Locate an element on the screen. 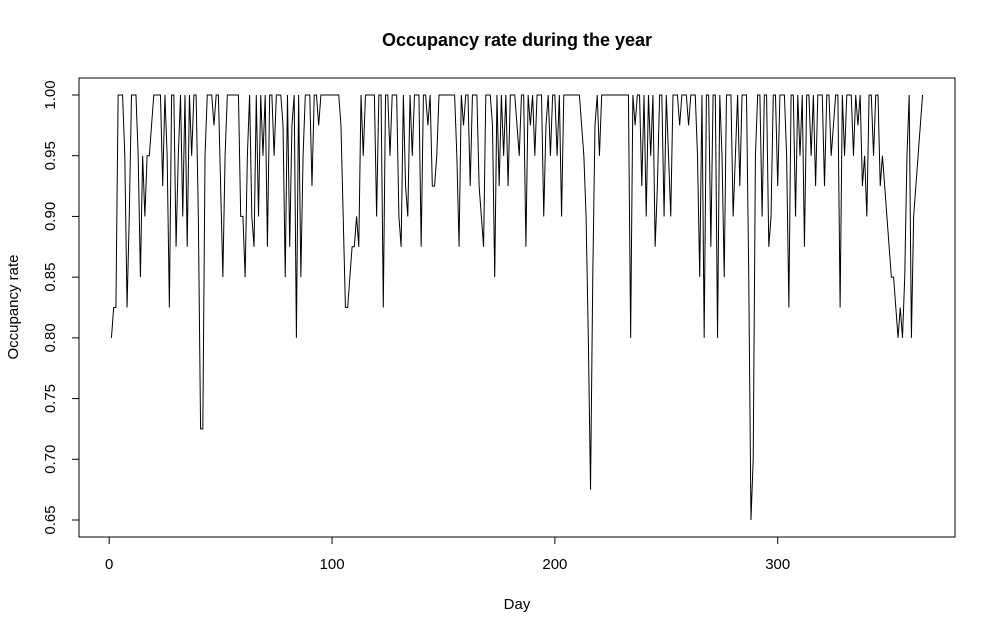 This screenshot has width=996, height=635. y-axis-label: Occupancy rate is located at coordinates (13, 306).